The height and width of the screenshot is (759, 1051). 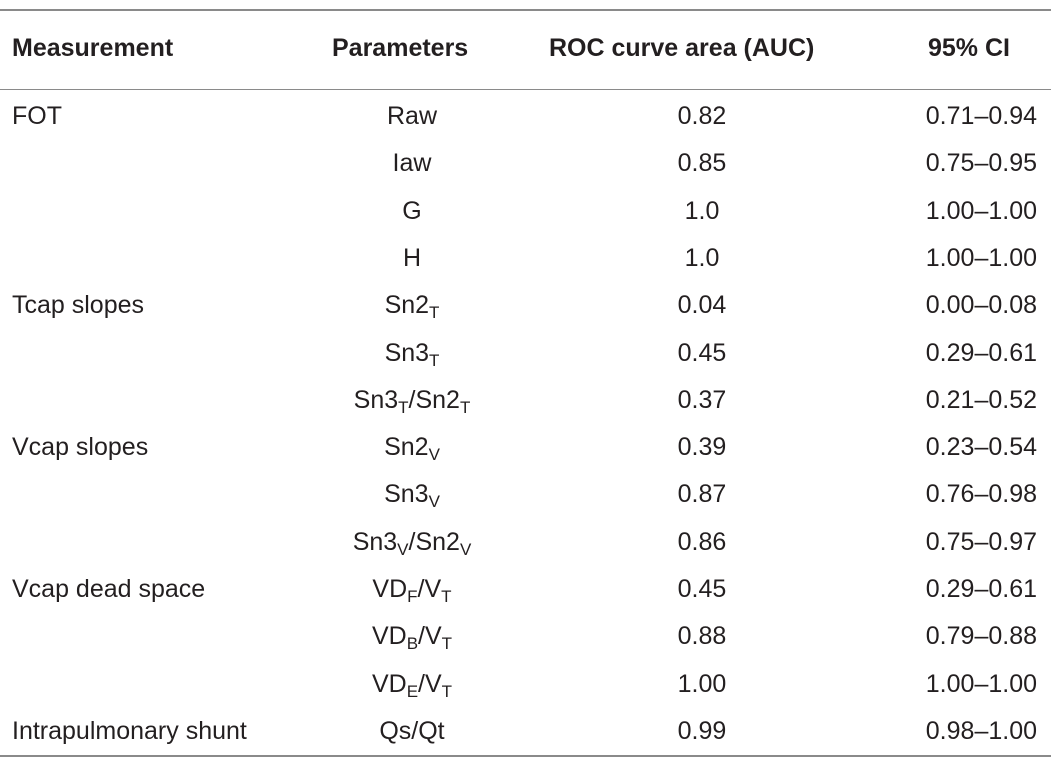 I want to click on table-row: Vcap slopes Sn2V 0.39 0.23–0.54, so click(x=525, y=447).